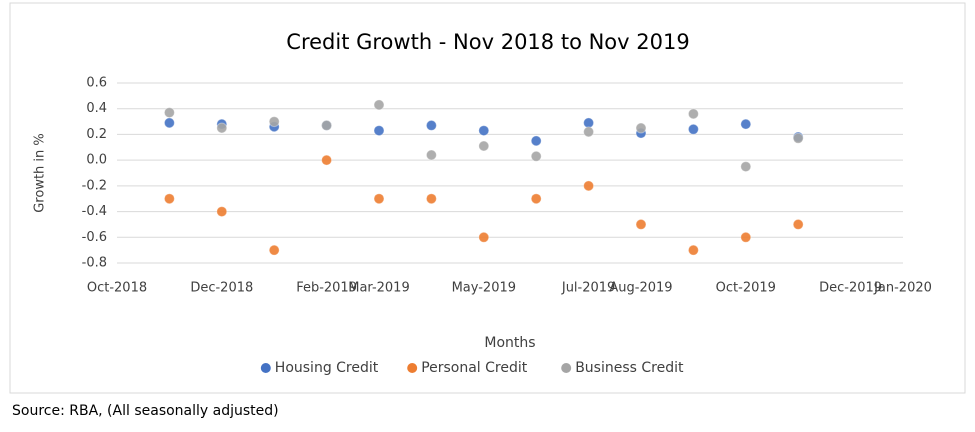  What do you see at coordinates (378, 288) in the screenshot?
I see `x-tick-label: Mar-2019` at bounding box center [378, 288].